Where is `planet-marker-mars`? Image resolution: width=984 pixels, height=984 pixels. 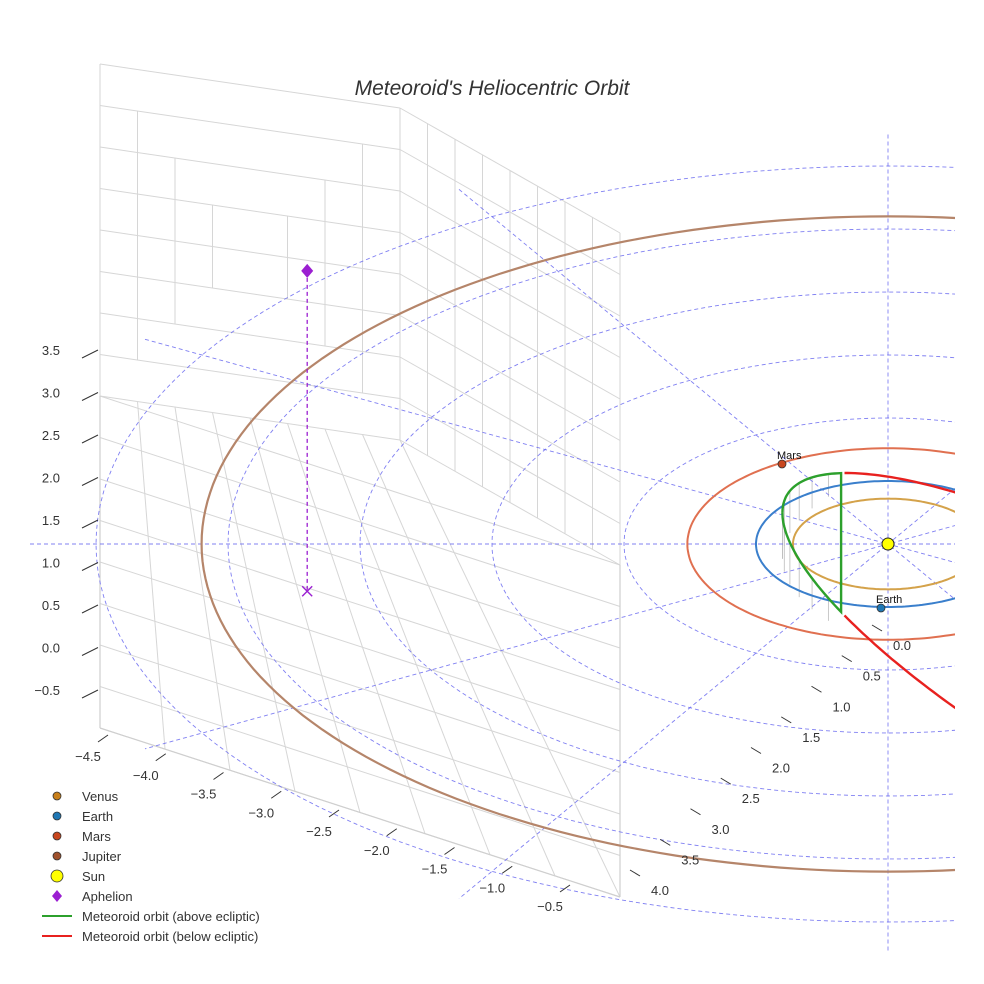
planet-marker-mars is located at coordinates (782, 464).